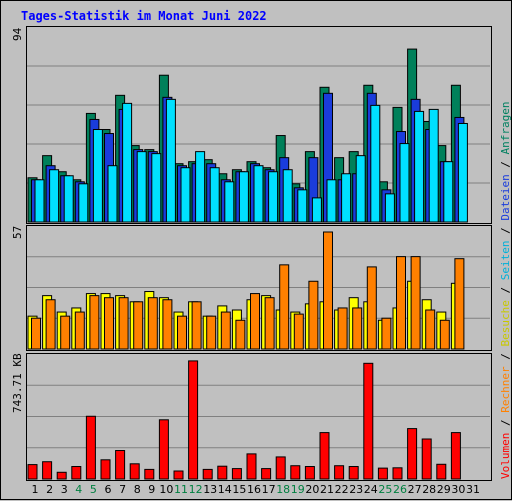 This screenshot has height=501, width=512. Describe the element at coordinates (123, 489) in the screenshot. I see `day-label-7: 7` at that location.